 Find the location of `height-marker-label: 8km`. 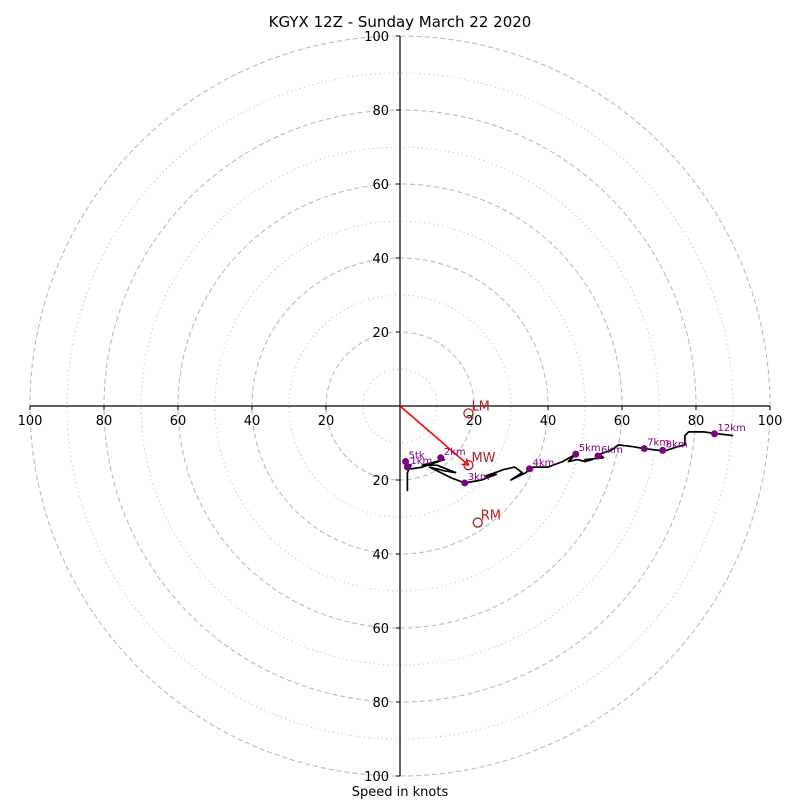

height-marker-label: 8km is located at coordinates (677, 444).